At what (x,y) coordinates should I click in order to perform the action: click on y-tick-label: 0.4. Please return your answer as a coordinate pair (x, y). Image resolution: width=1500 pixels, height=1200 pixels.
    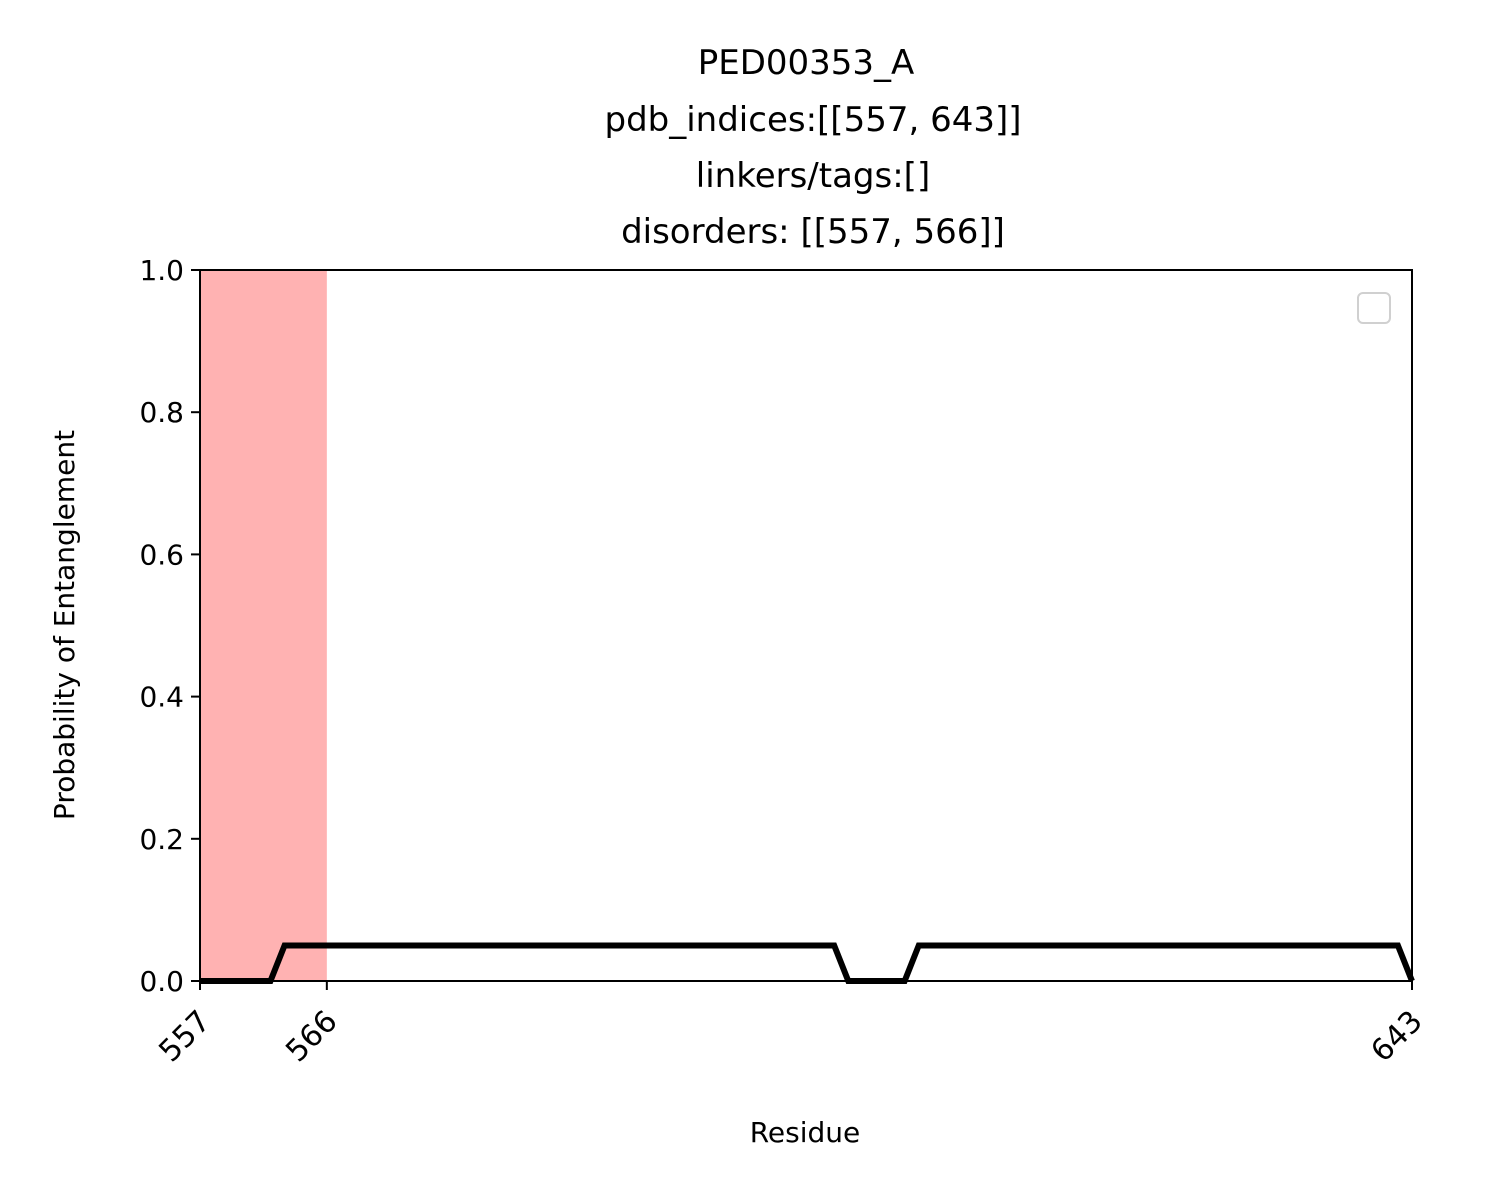
    Looking at the image, I should click on (161, 697).